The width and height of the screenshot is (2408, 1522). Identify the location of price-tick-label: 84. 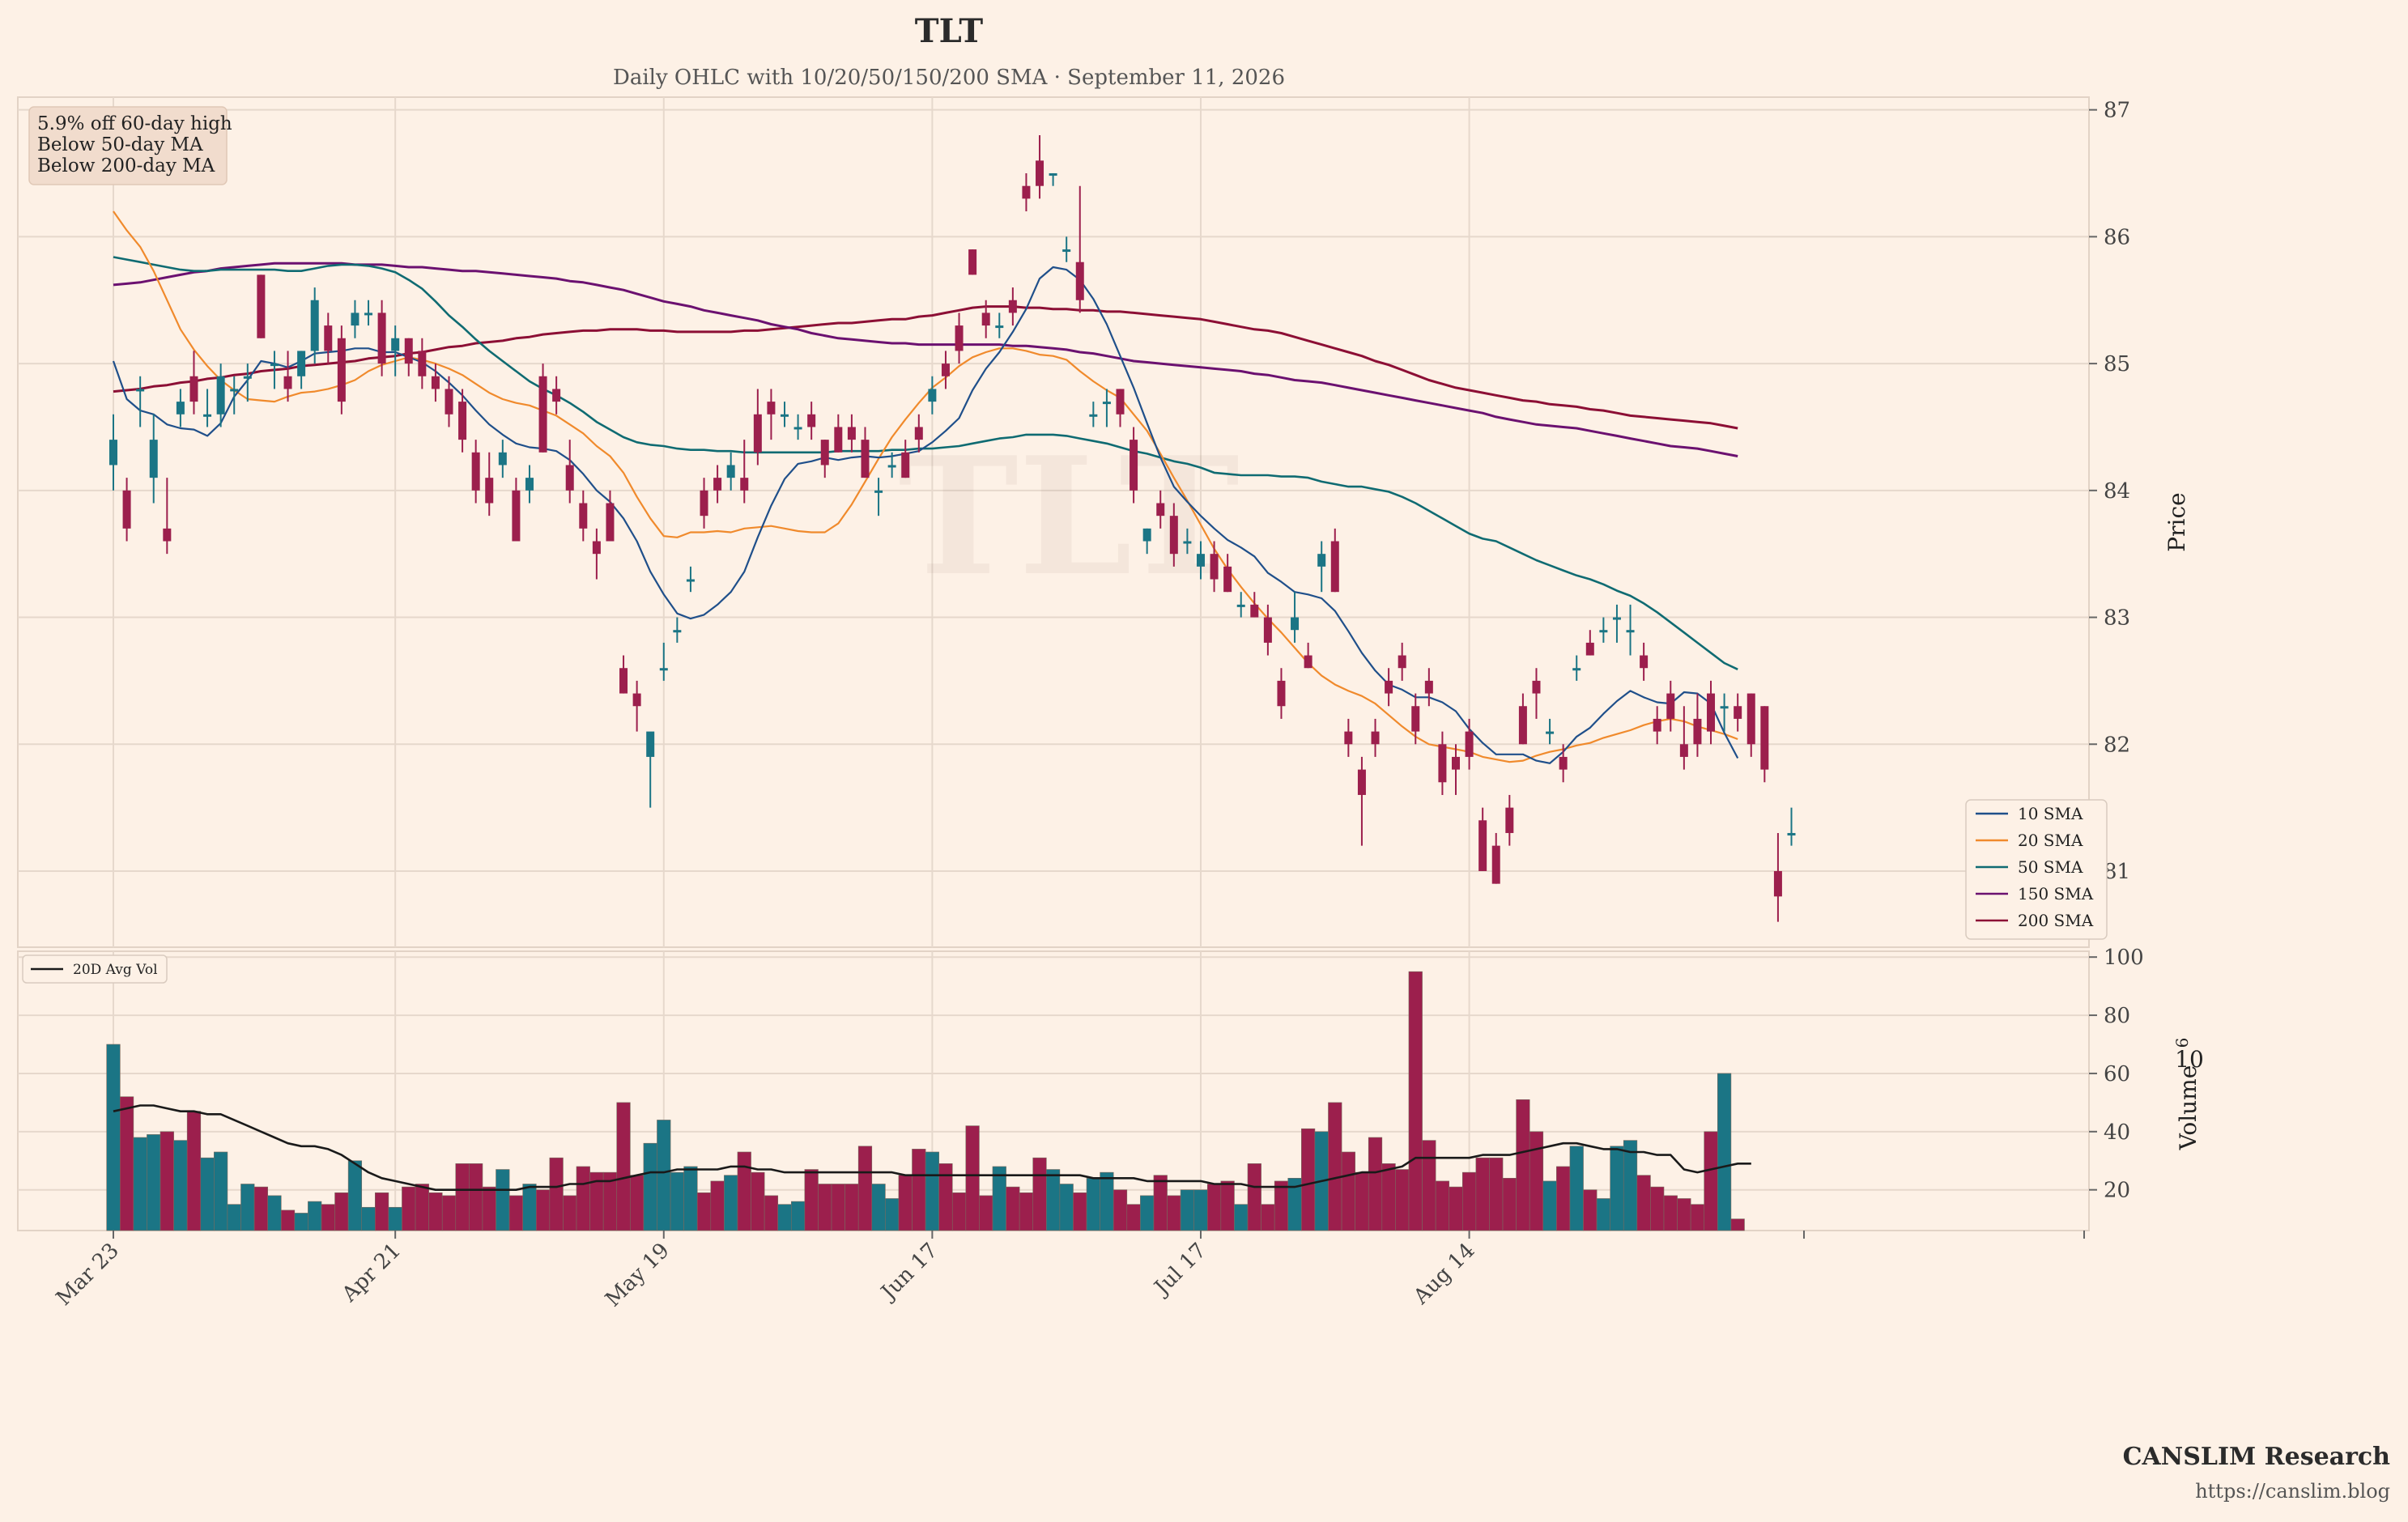
(2117, 491).